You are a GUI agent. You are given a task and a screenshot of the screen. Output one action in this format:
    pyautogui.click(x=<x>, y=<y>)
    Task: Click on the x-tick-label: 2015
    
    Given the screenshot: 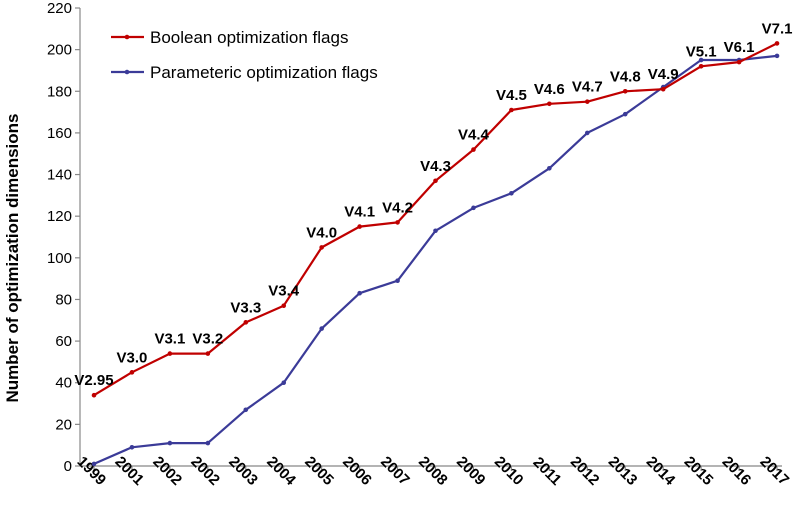 What is the action you would take?
    pyautogui.click(x=699, y=471)
    